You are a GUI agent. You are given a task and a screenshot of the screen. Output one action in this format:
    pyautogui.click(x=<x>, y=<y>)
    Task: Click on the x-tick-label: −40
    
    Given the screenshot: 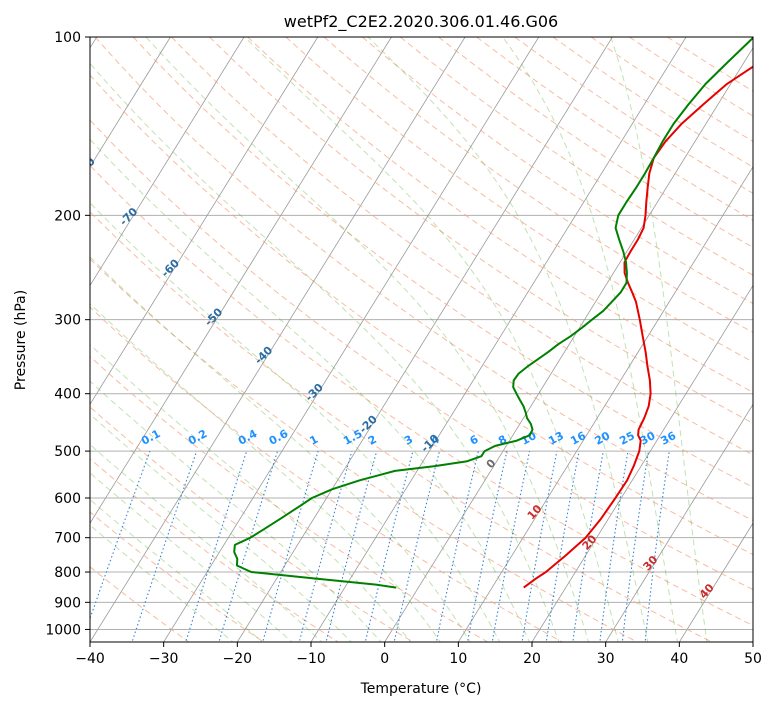 What is the action you would take?
    pyautogui.click(x=90, y=659)
    